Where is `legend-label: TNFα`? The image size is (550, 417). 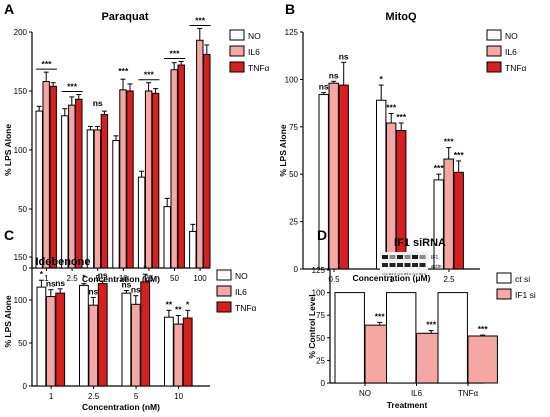 legend-label: TNFα is located at coordinates (516, 68).